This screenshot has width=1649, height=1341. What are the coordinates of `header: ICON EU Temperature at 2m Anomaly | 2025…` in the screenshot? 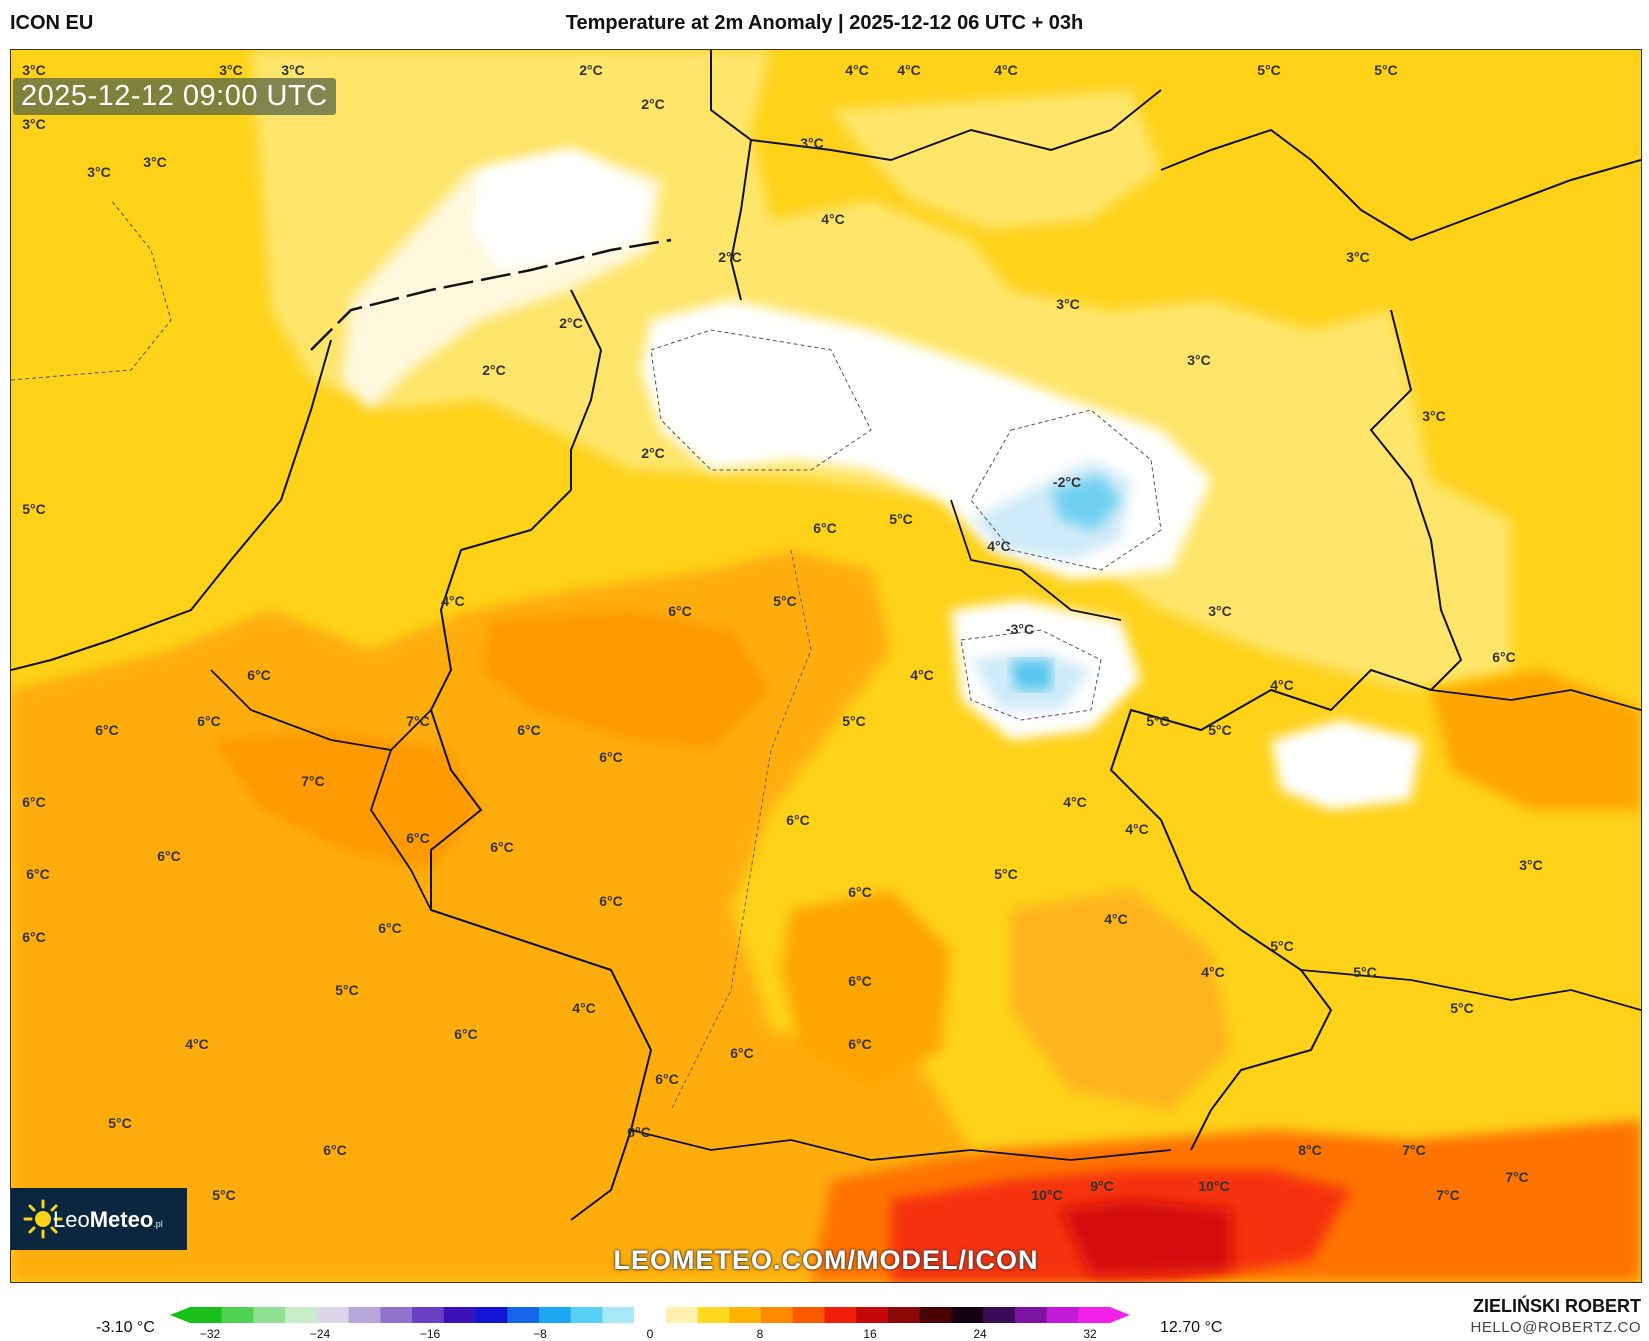 It's located at (824, 25).